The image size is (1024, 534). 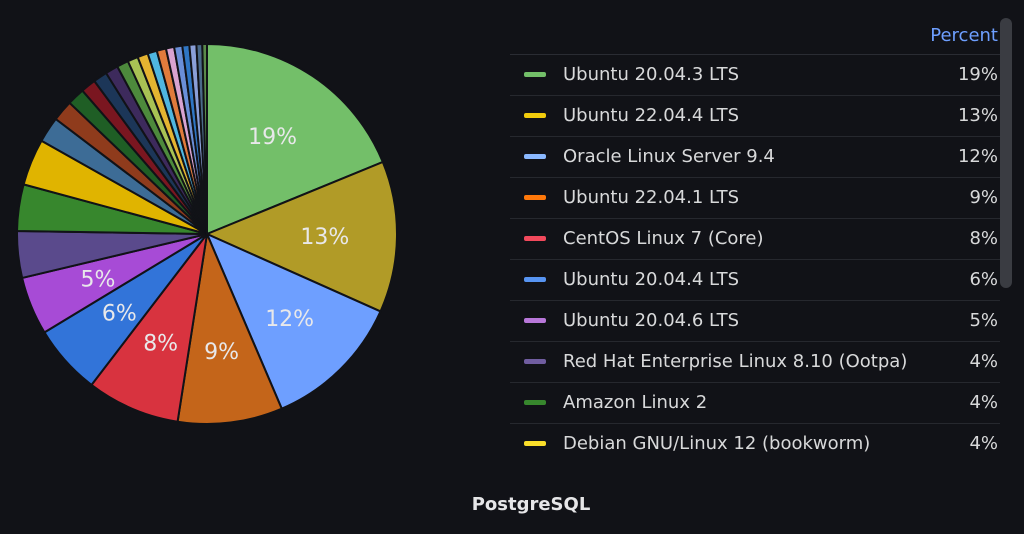 What do you see at coordinates (755, 321) in the screenshot?
I see `legend-item: Ubuntu 20.04.6 LTS 5%` at bounding box center [755, 321].